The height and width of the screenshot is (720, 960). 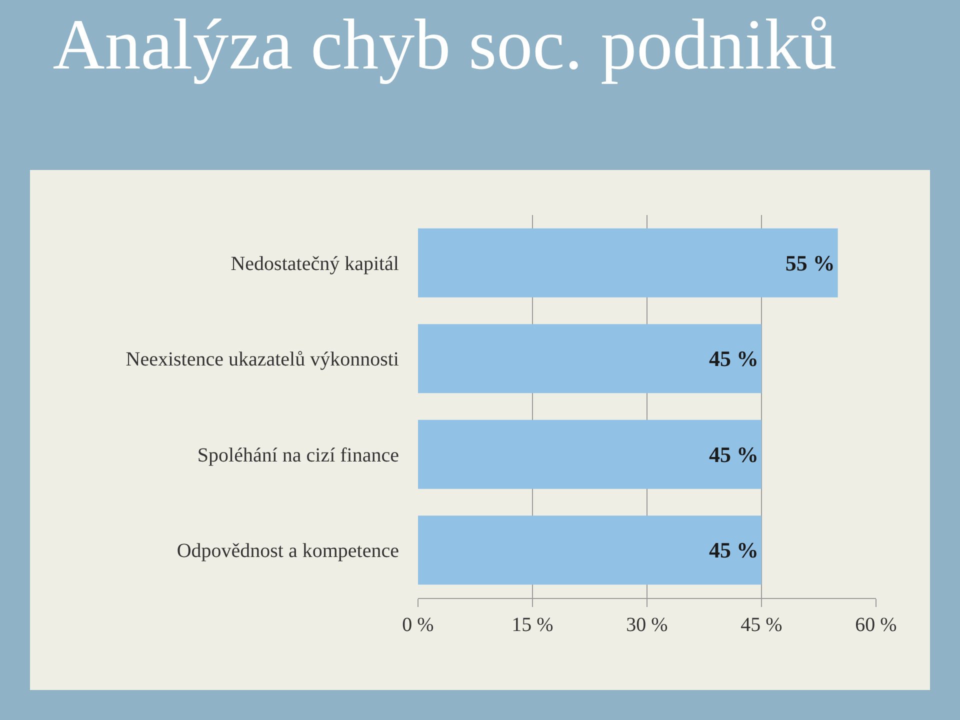 I want to click on data-label: 55 %, so click(x=810, y=263).